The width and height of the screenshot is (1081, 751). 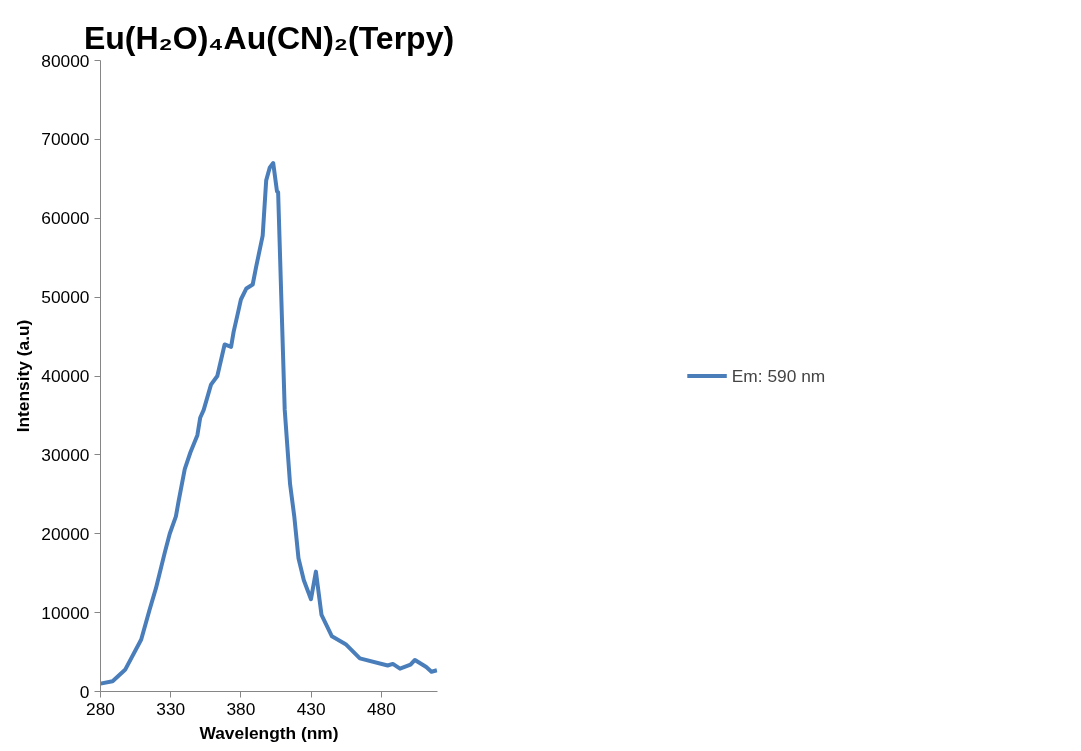 What do you see at coordinates (65, 376) in the screenshot?
I see `y-tick-label: 40000` at bounding box center [65, 376].